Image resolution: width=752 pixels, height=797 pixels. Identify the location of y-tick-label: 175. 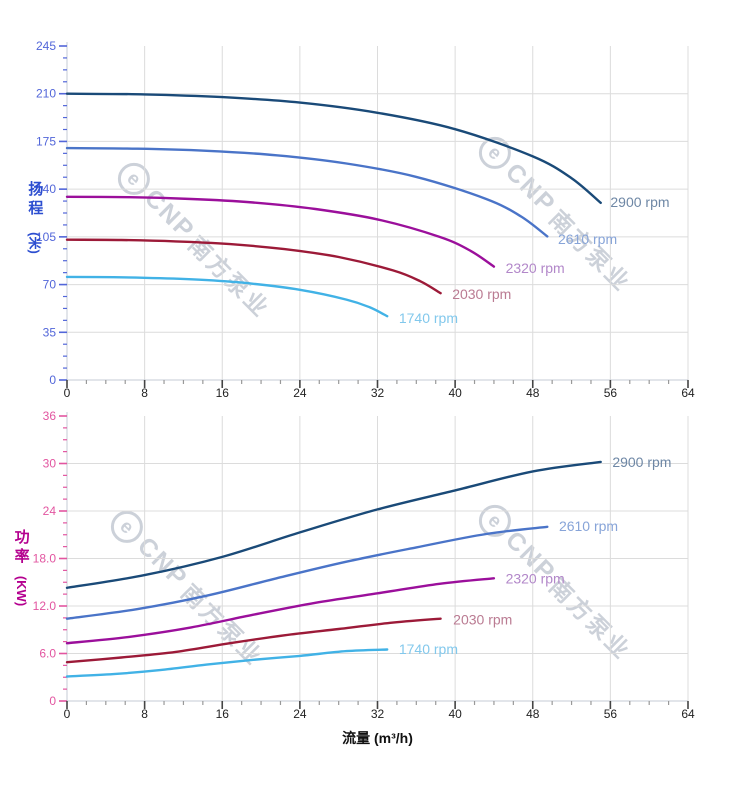
(46, 141).